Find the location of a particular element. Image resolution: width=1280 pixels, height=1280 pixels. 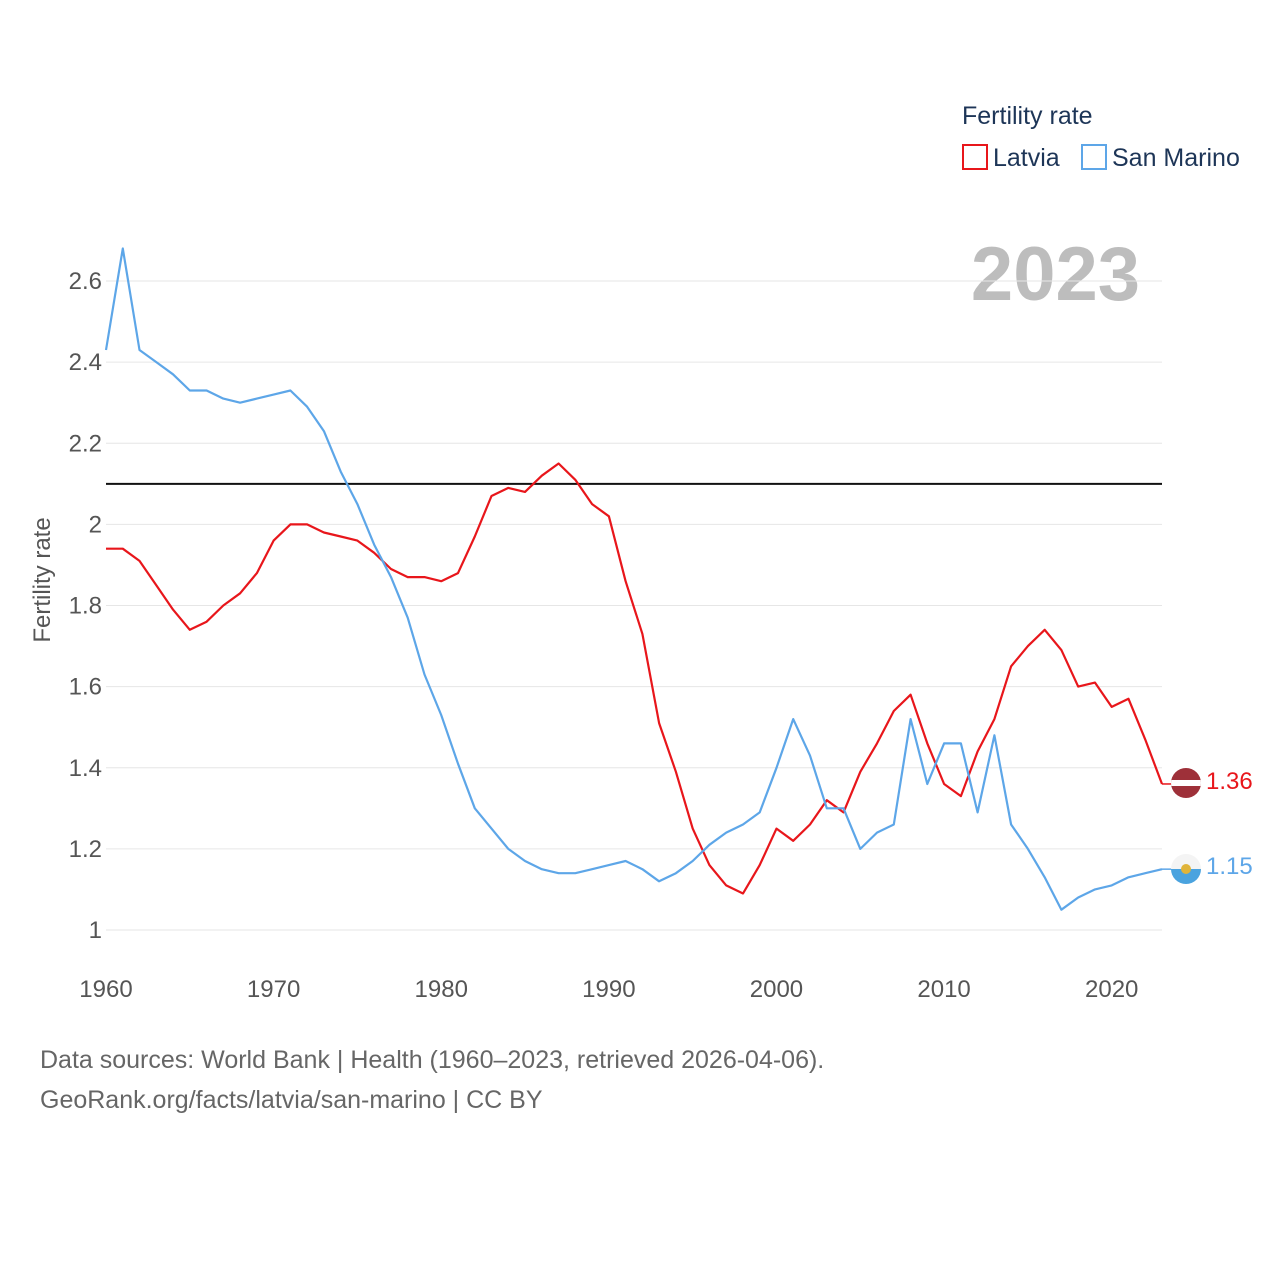

legend-label-san-marino: San Marino is located at coordinates (1176, 158).